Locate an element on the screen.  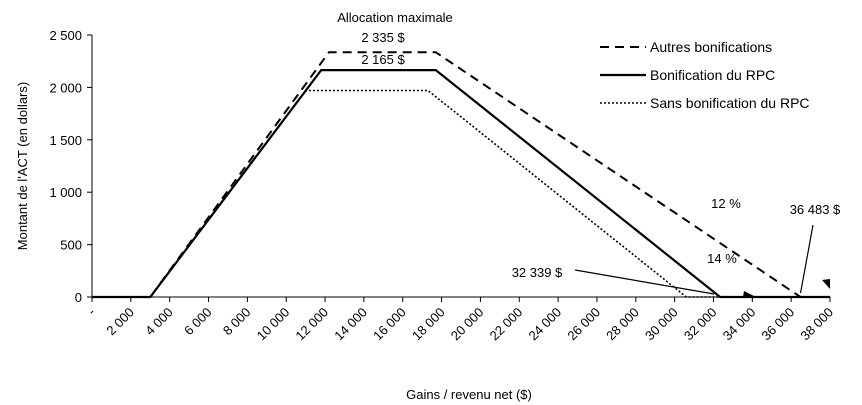
arrow-36483-line is located at coordinates (806, 259).